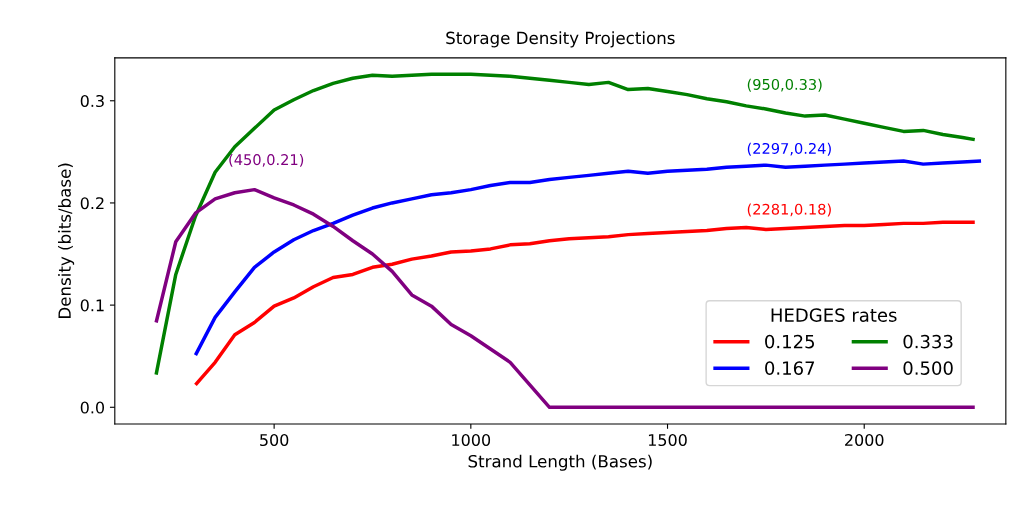 The width and height of the screenshot is (1016, 512). Describe the element at coordinates (789, 210) in the screenshot. I see `annotation: (2281,0.18)` at that location.